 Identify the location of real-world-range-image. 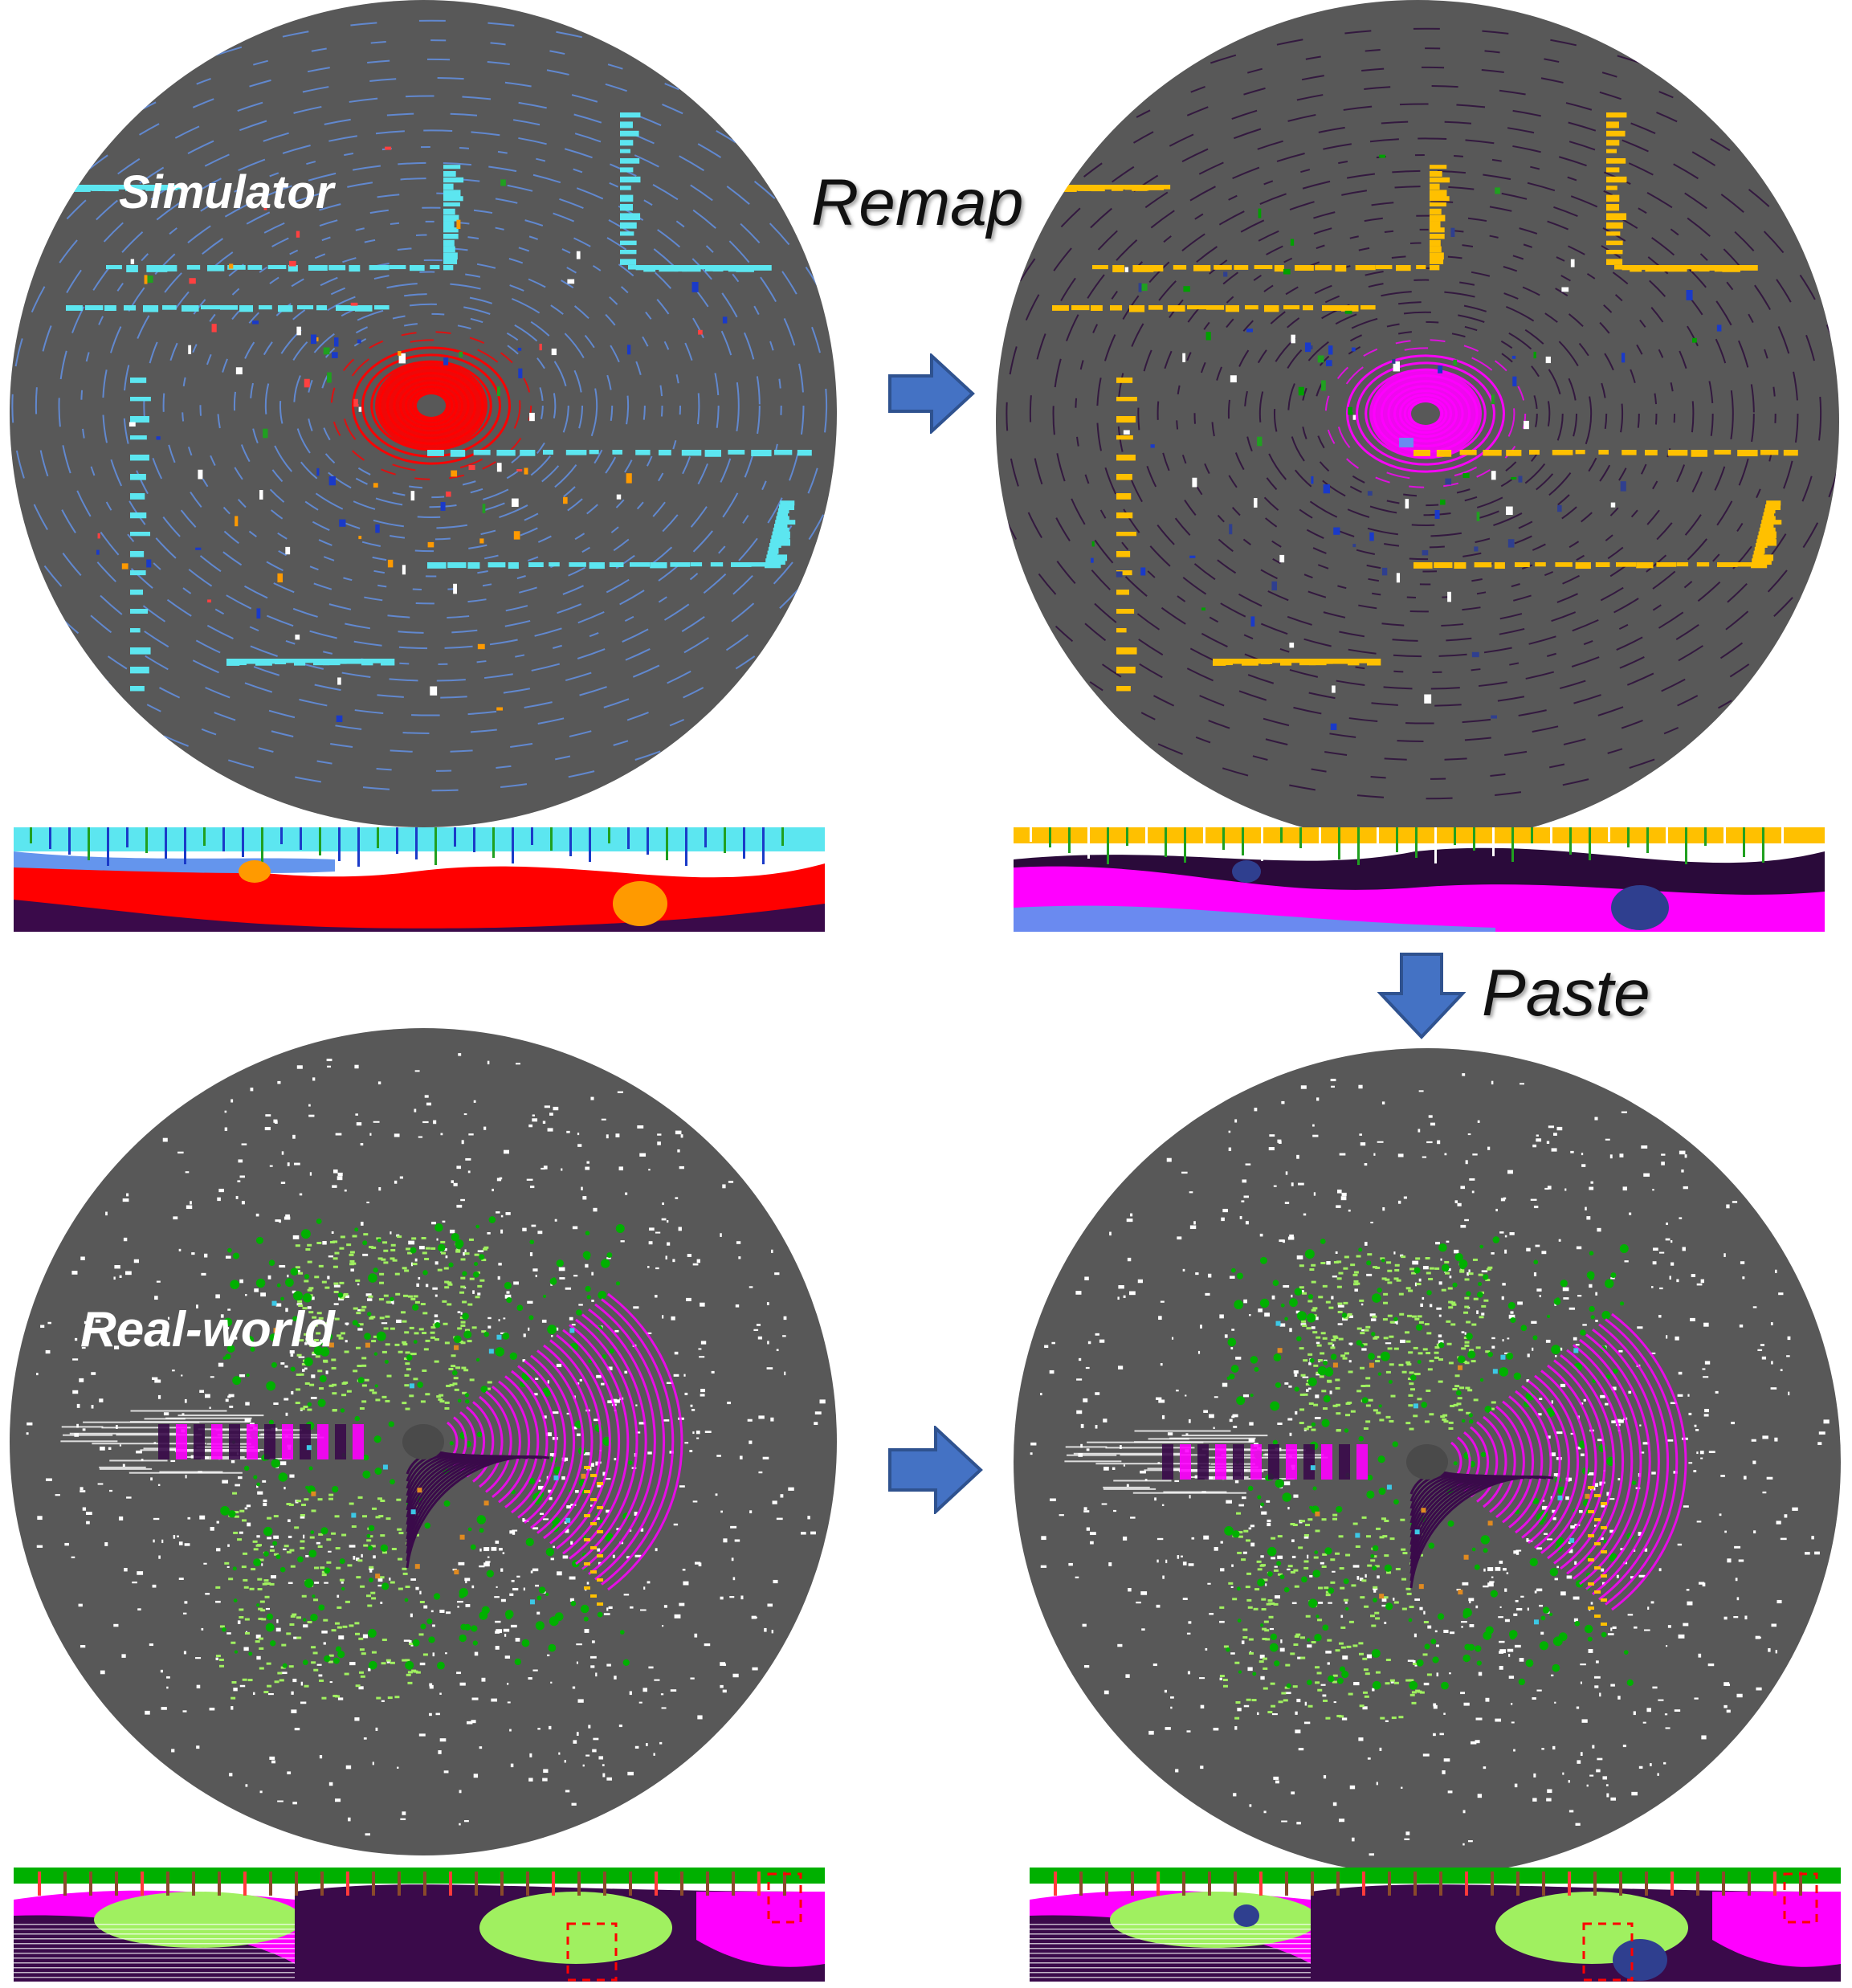
(420, 1925).